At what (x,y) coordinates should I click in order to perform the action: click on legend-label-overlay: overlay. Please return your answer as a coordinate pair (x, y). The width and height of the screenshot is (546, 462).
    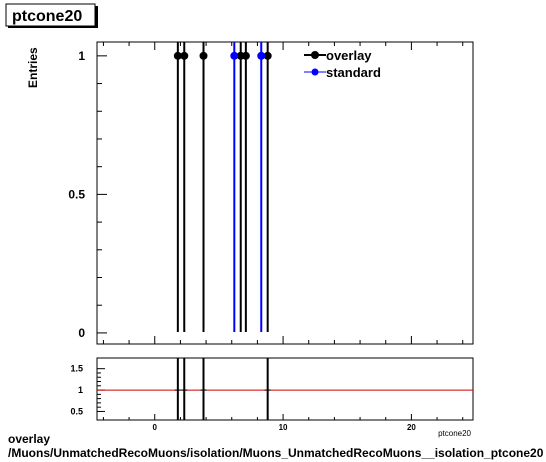
    Looking at the image, I should click on (349, 55).